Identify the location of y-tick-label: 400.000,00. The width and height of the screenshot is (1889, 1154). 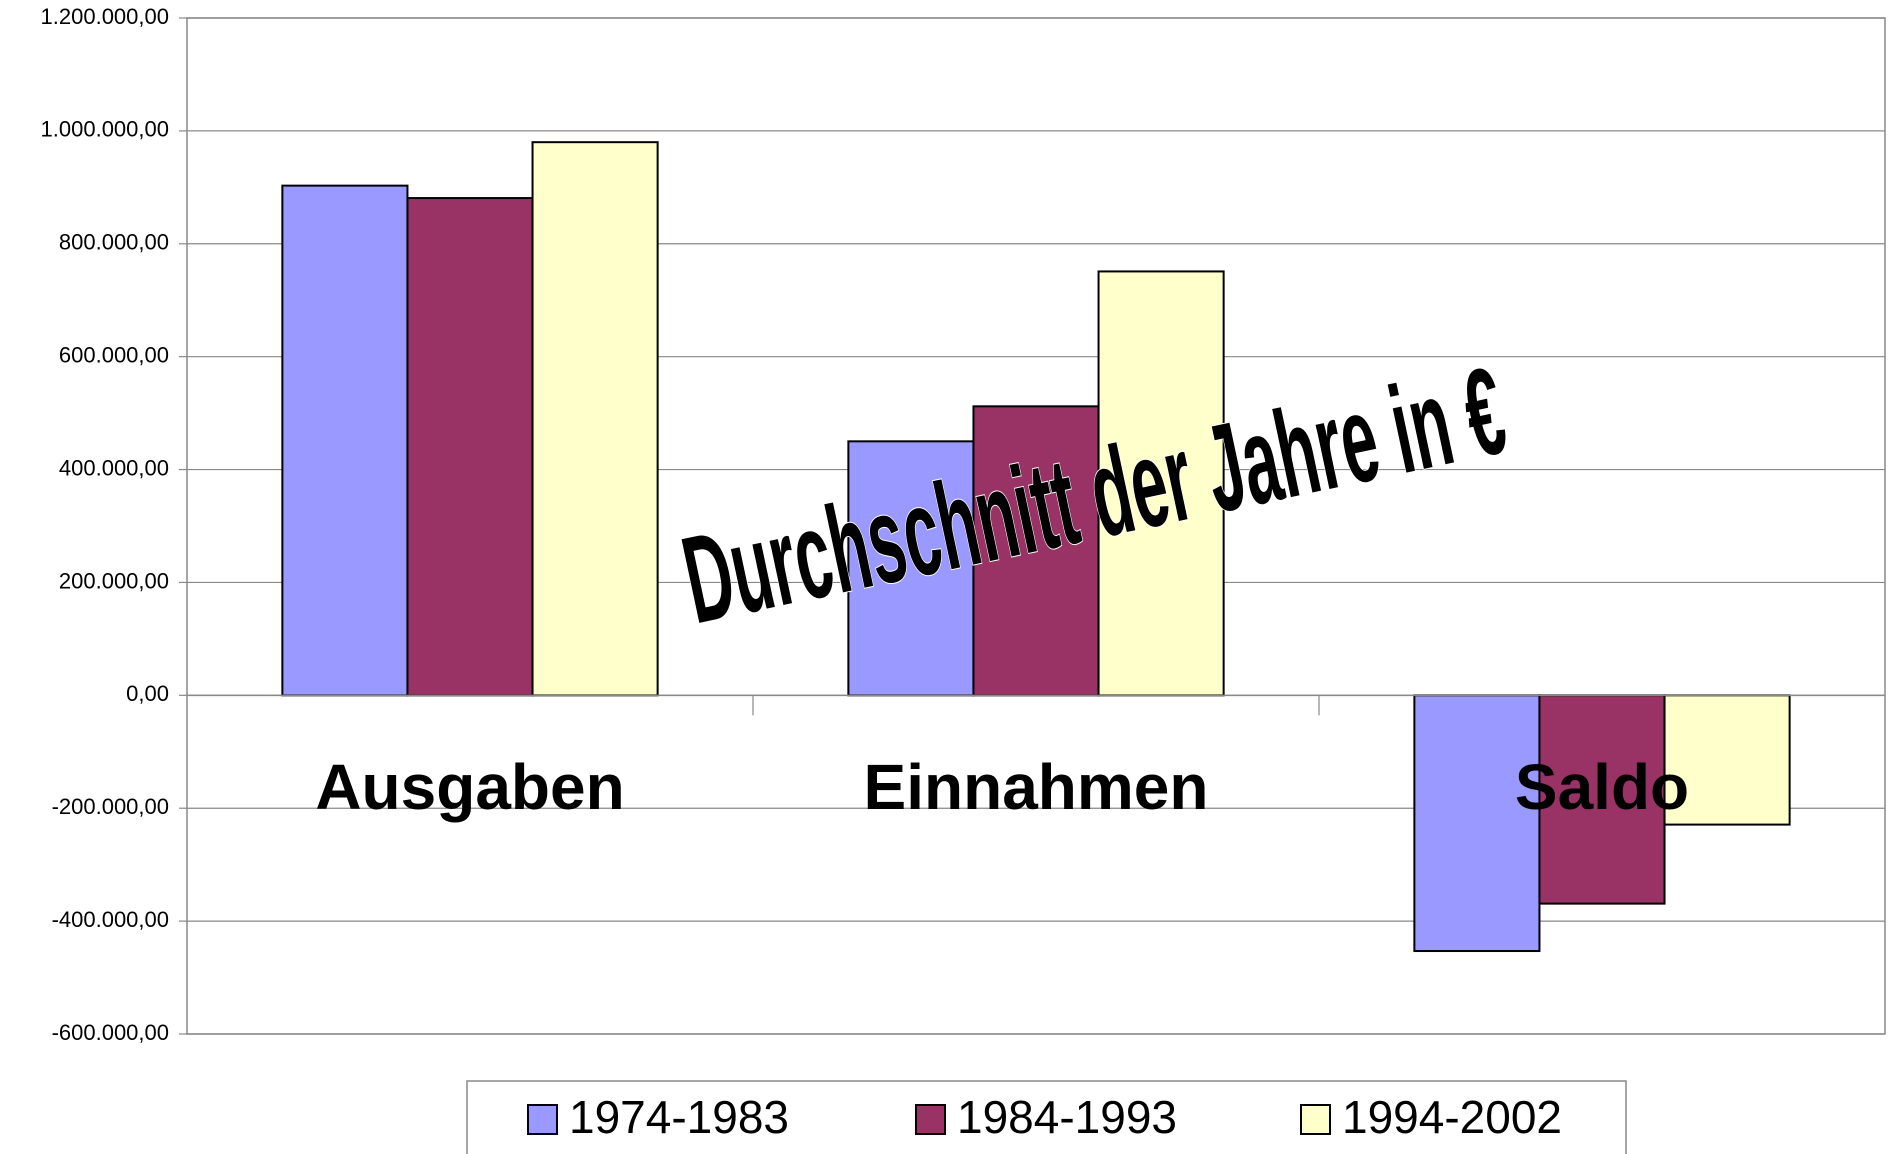
(114, 467).